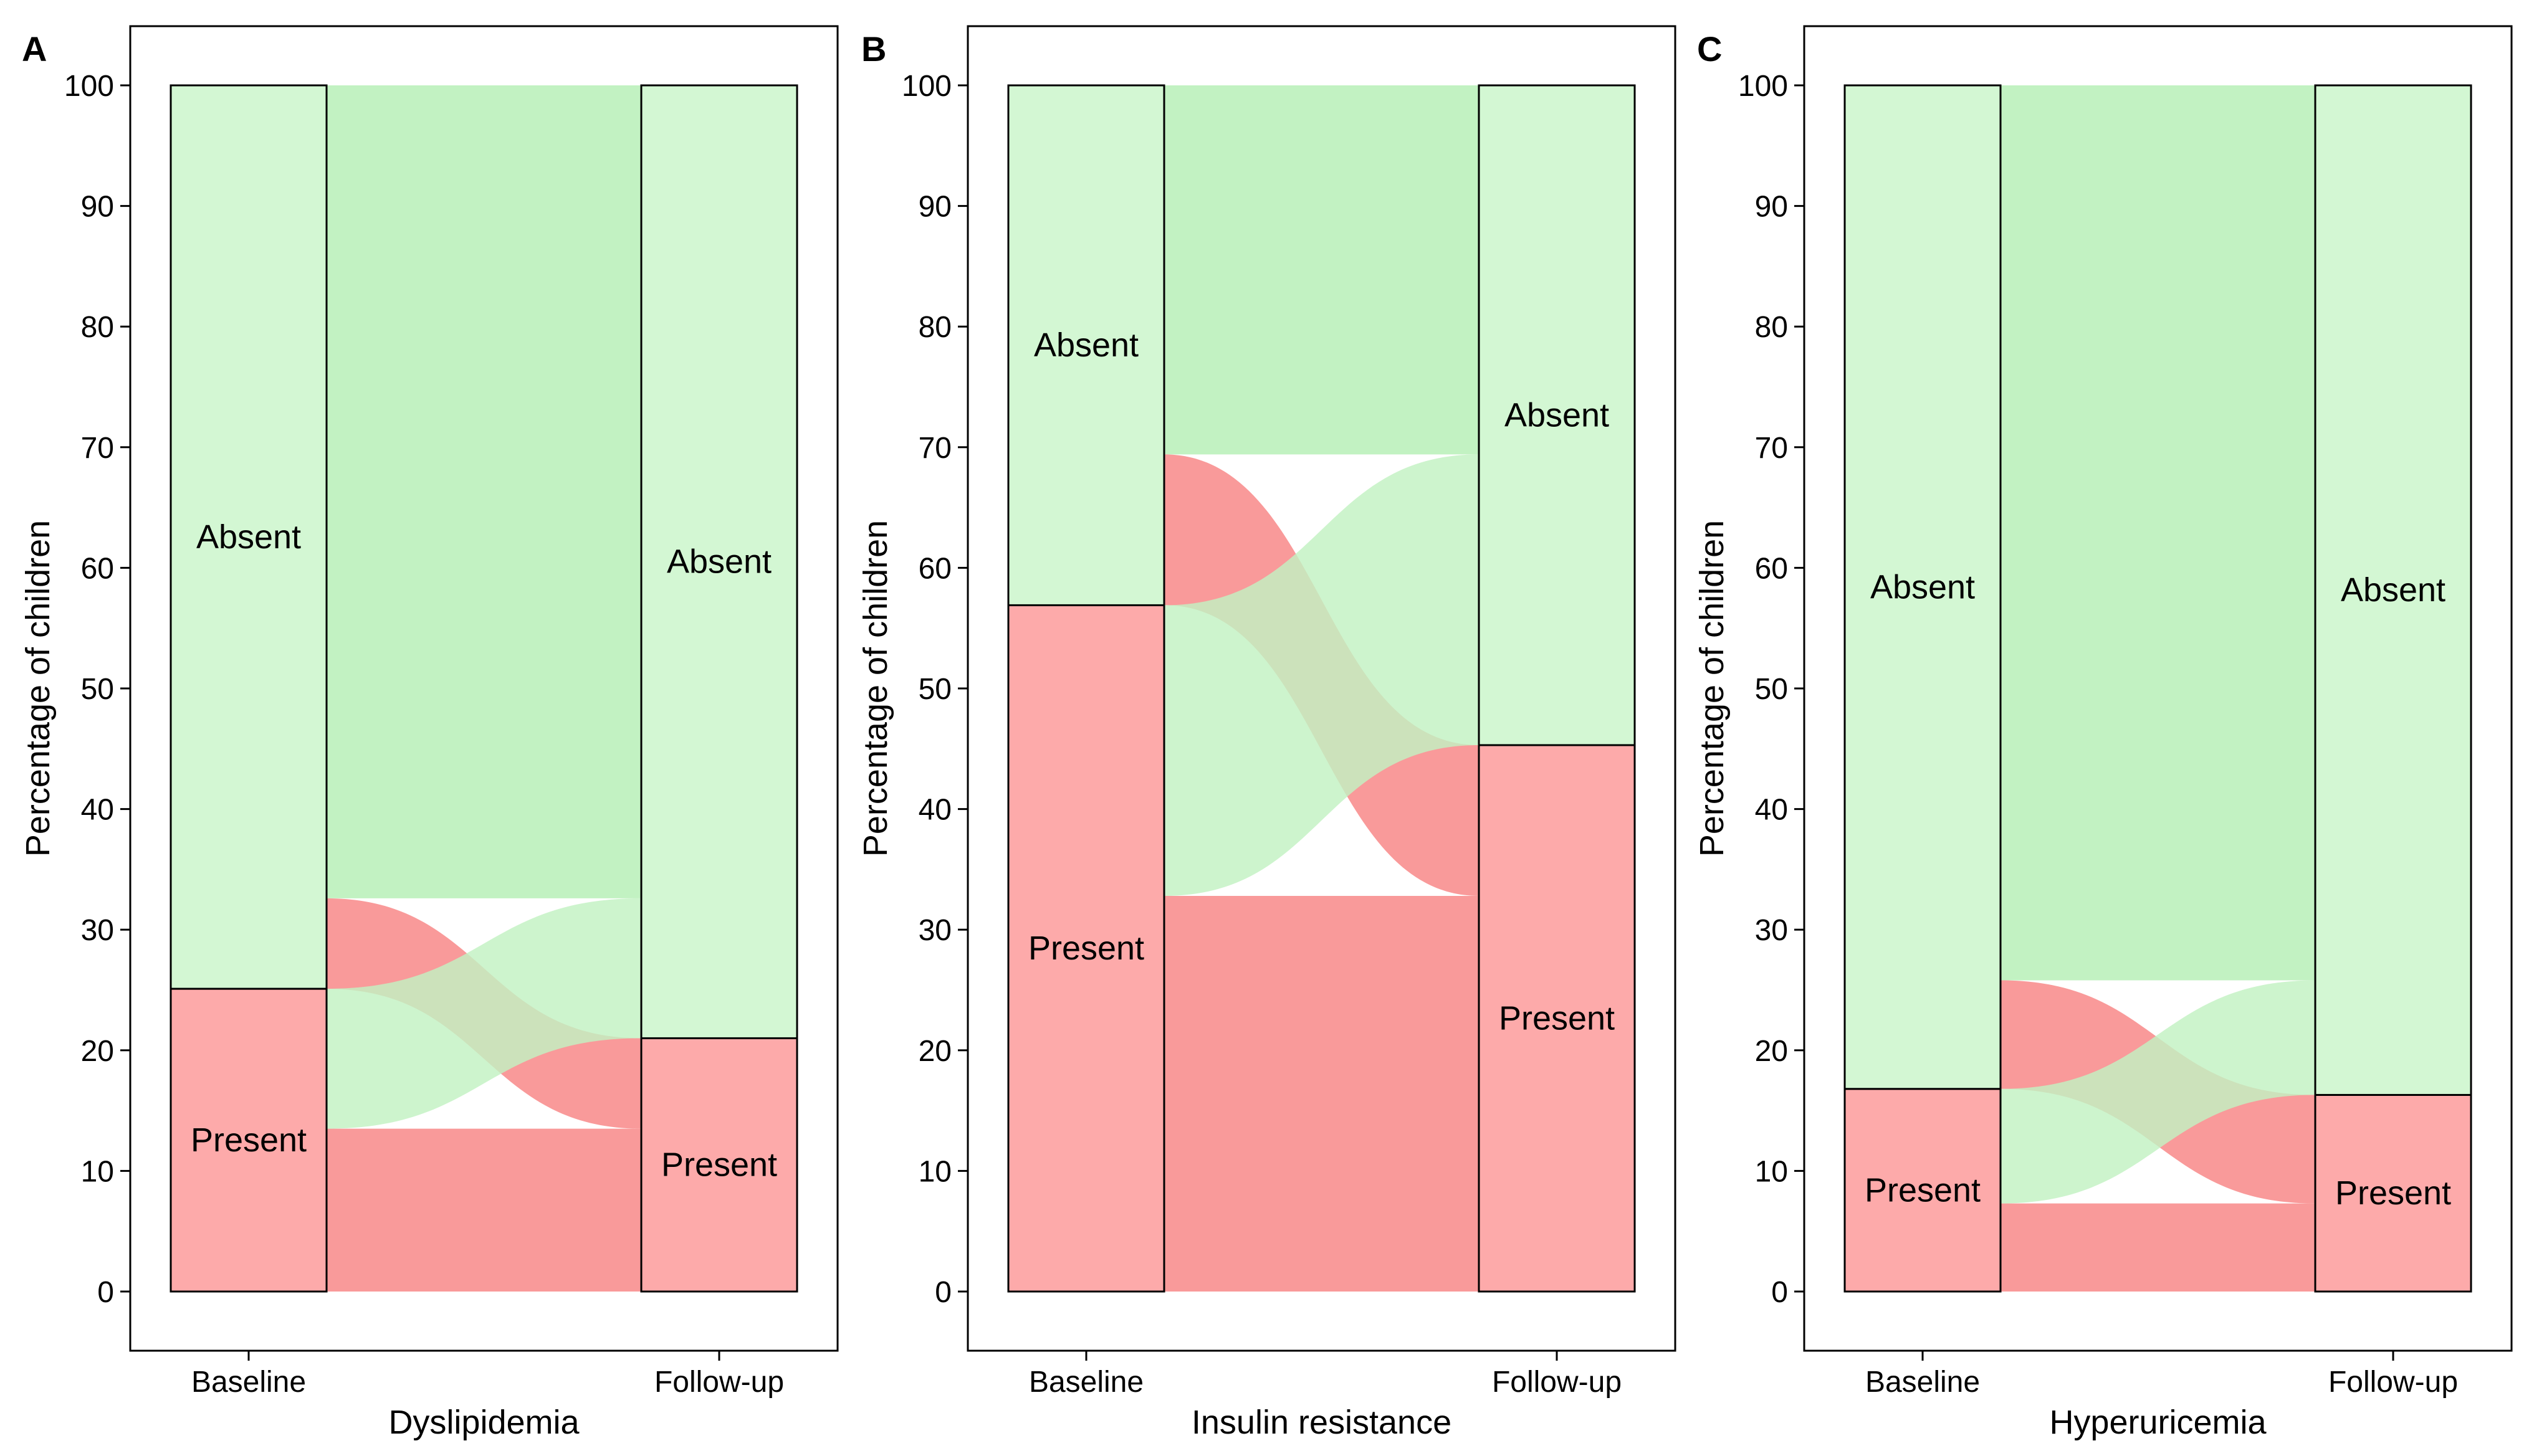  Describe the element at coordinates (1322, 1423) in the screenshot. I see `x-axis-title: Insulin resistance` at that location.